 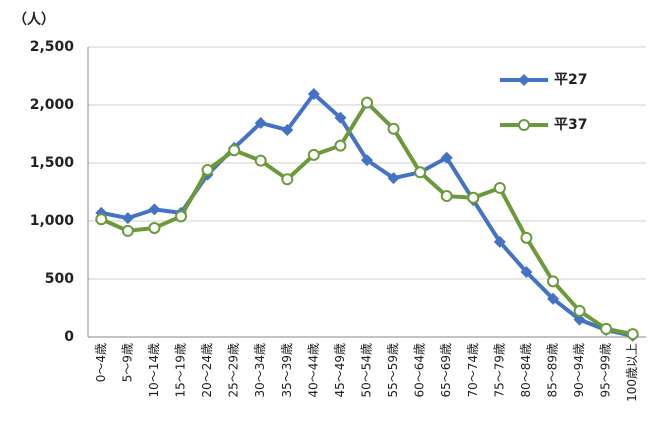 I want to click on x-tick-label: 45～49歳, so click(x=340, y=370).